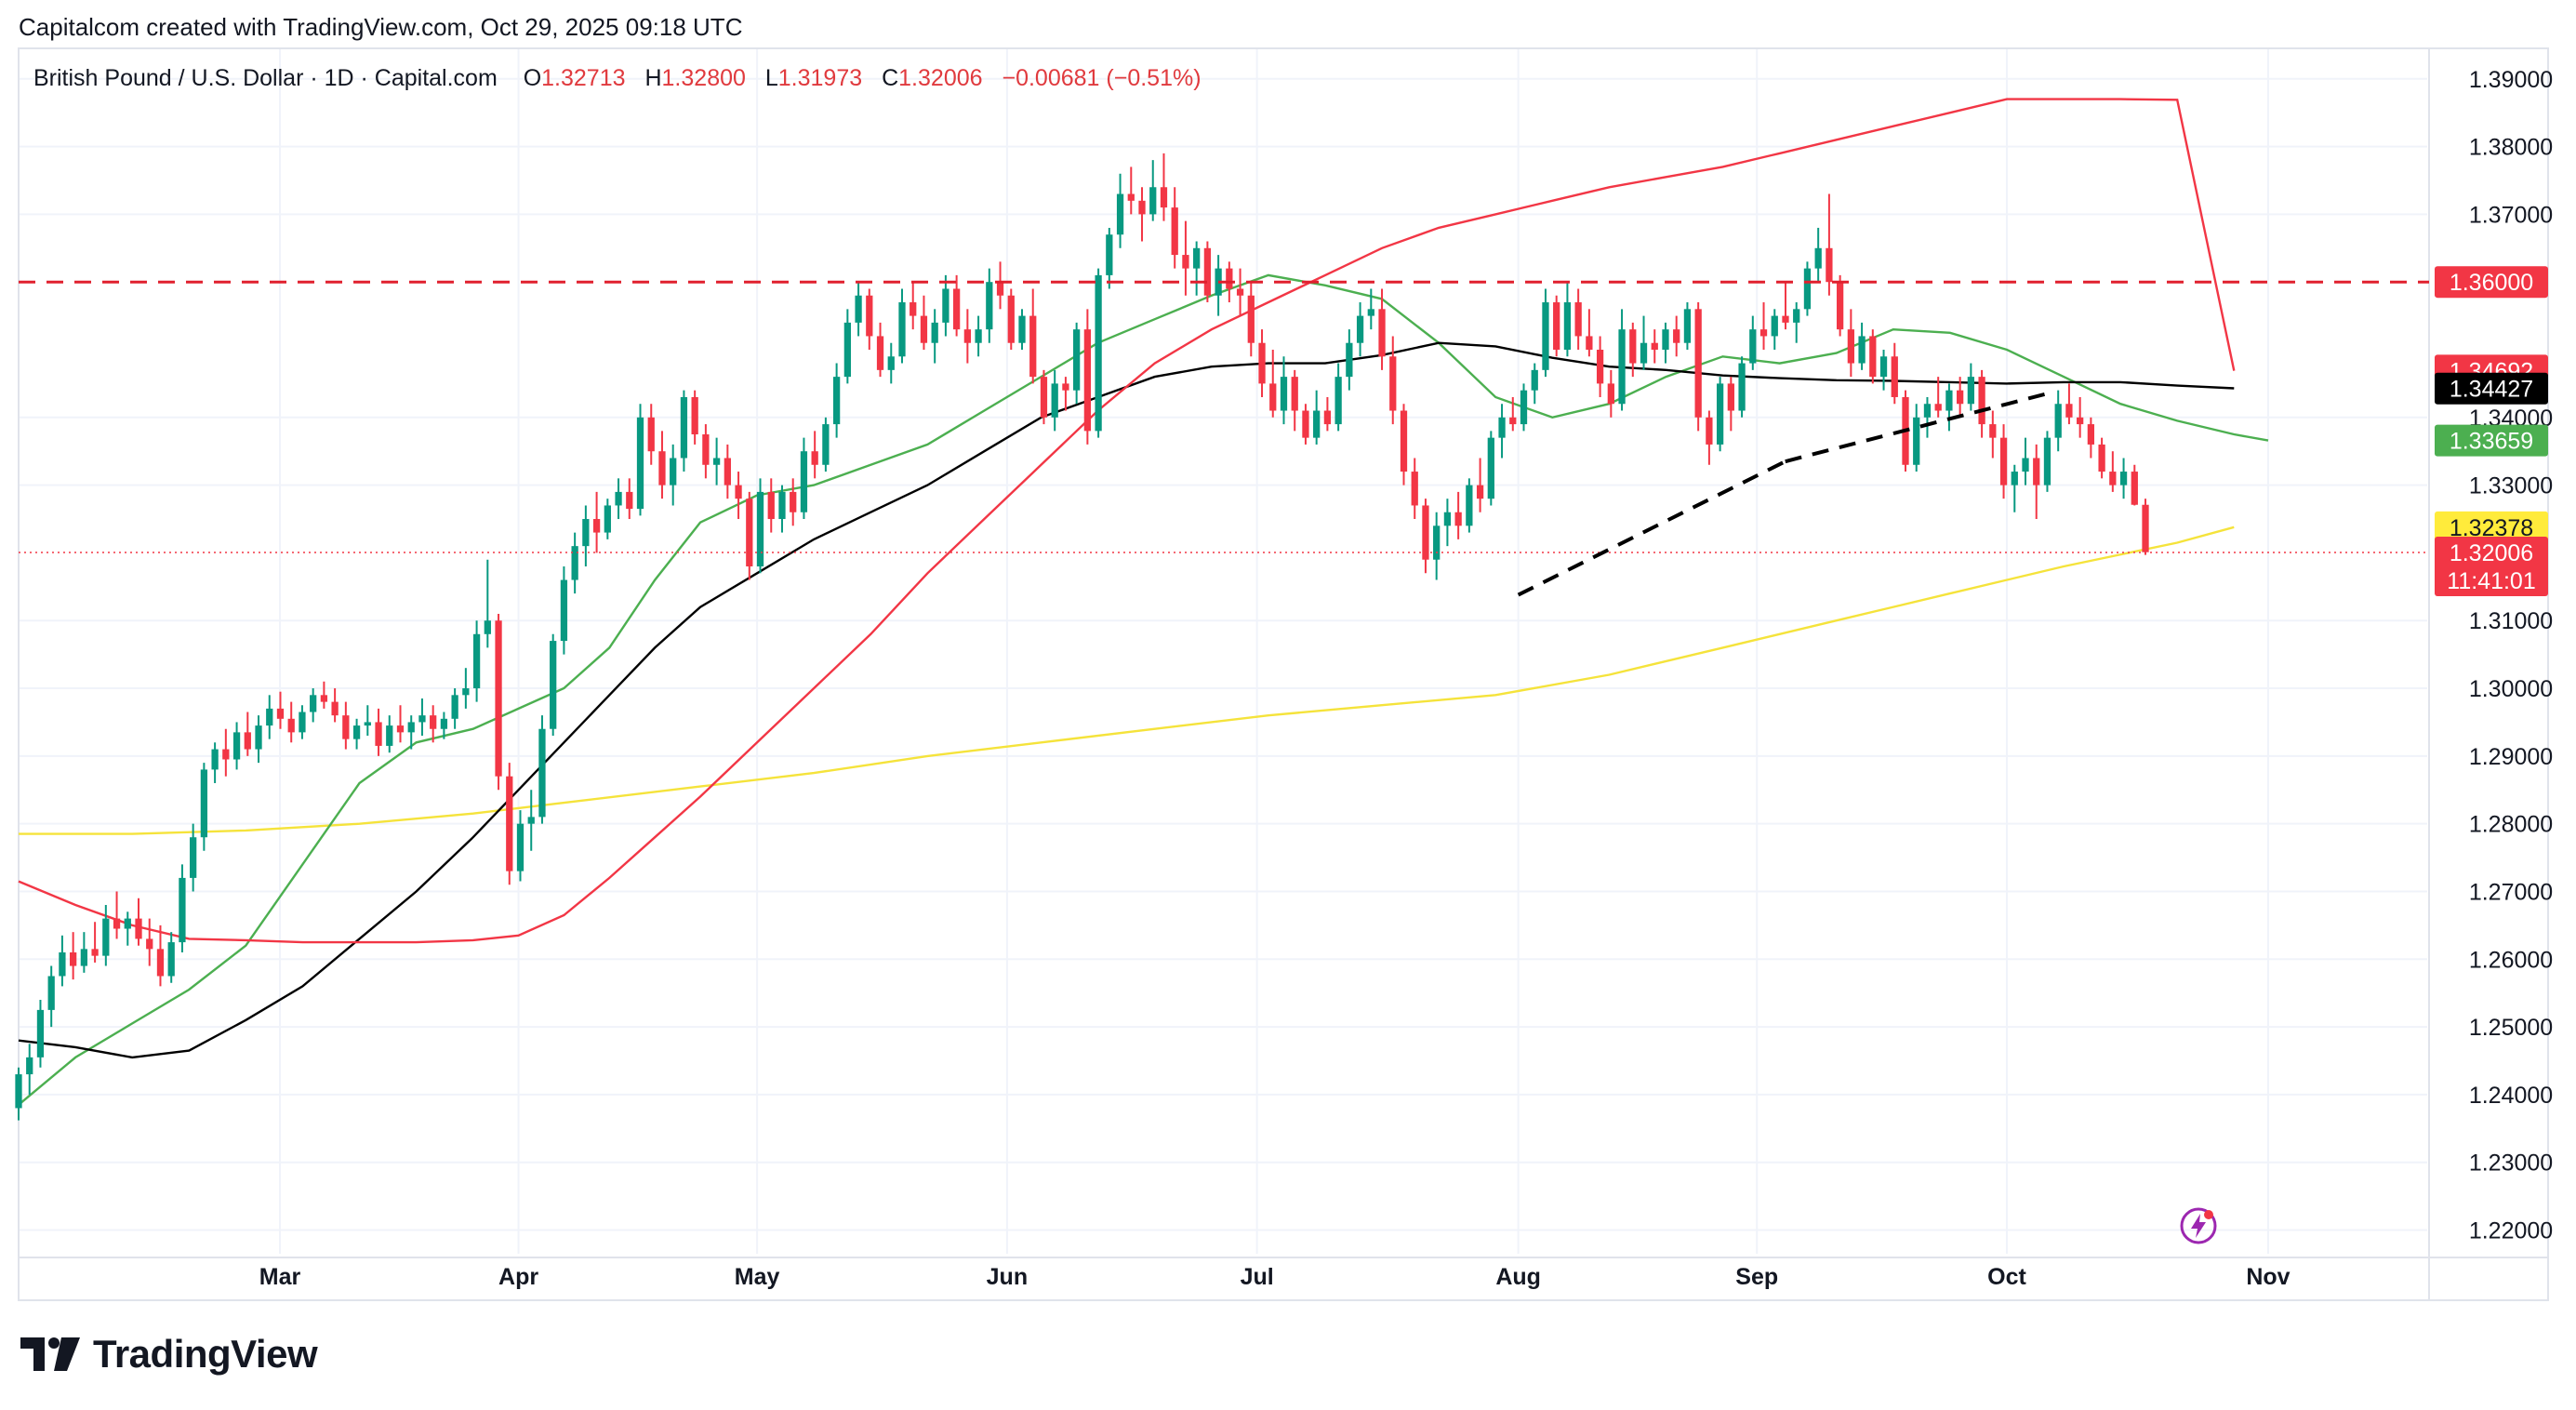  I want to click on y-tick-label: 1.33000, so click(2511, 486).